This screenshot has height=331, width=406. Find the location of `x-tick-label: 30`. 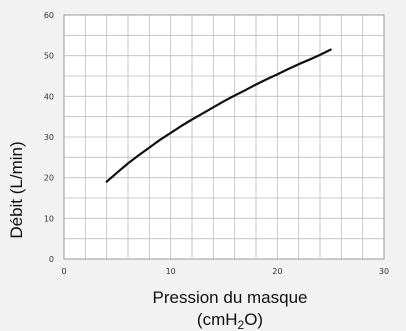

x-tick-label: 30 is located at coordinates (384, 271).